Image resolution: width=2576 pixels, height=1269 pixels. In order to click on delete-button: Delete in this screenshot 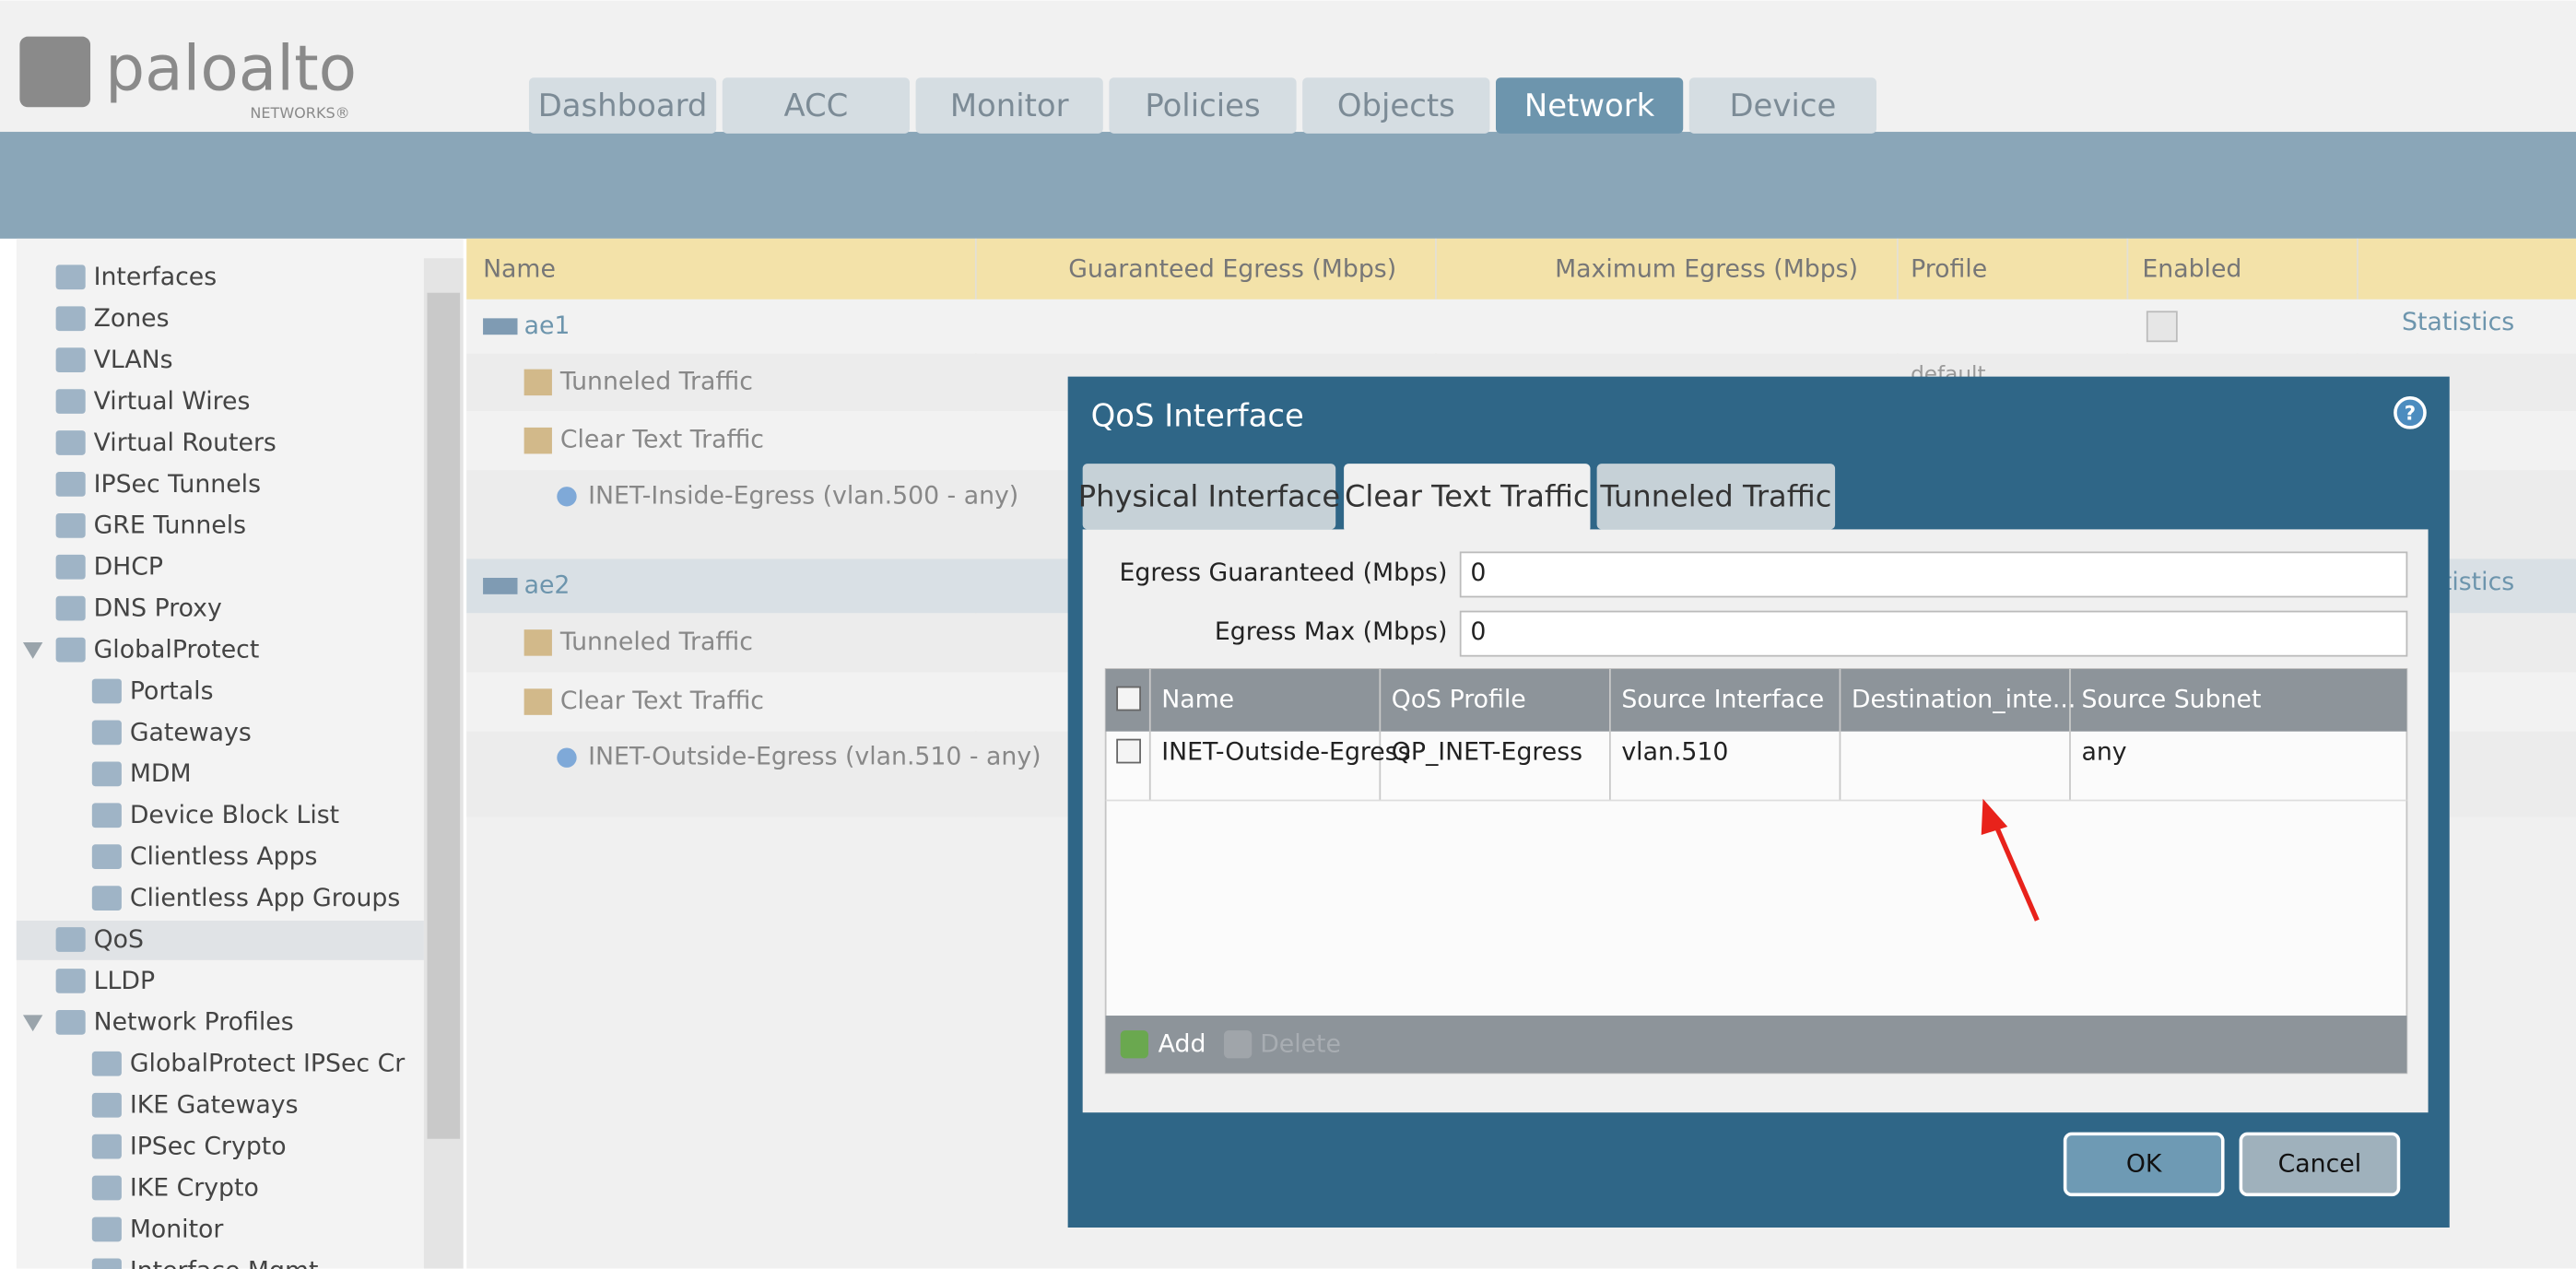, I will do `click(1301, 1044)`.